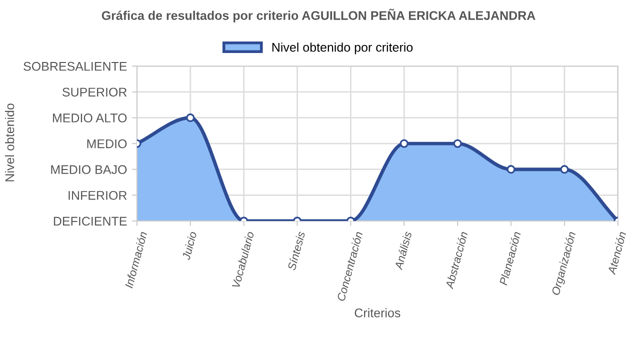  Describe the element at coordinates (75, 66) in the screenshot. I see `category-label: SOBRESALIENTE` at that location.